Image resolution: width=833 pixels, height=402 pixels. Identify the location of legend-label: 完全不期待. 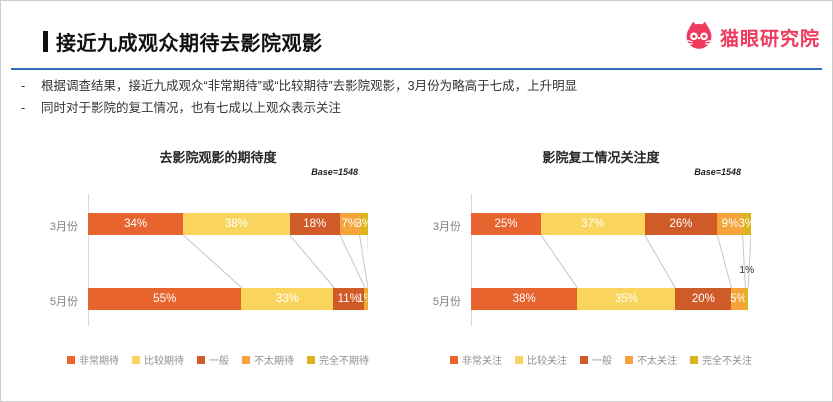
(344, 361).